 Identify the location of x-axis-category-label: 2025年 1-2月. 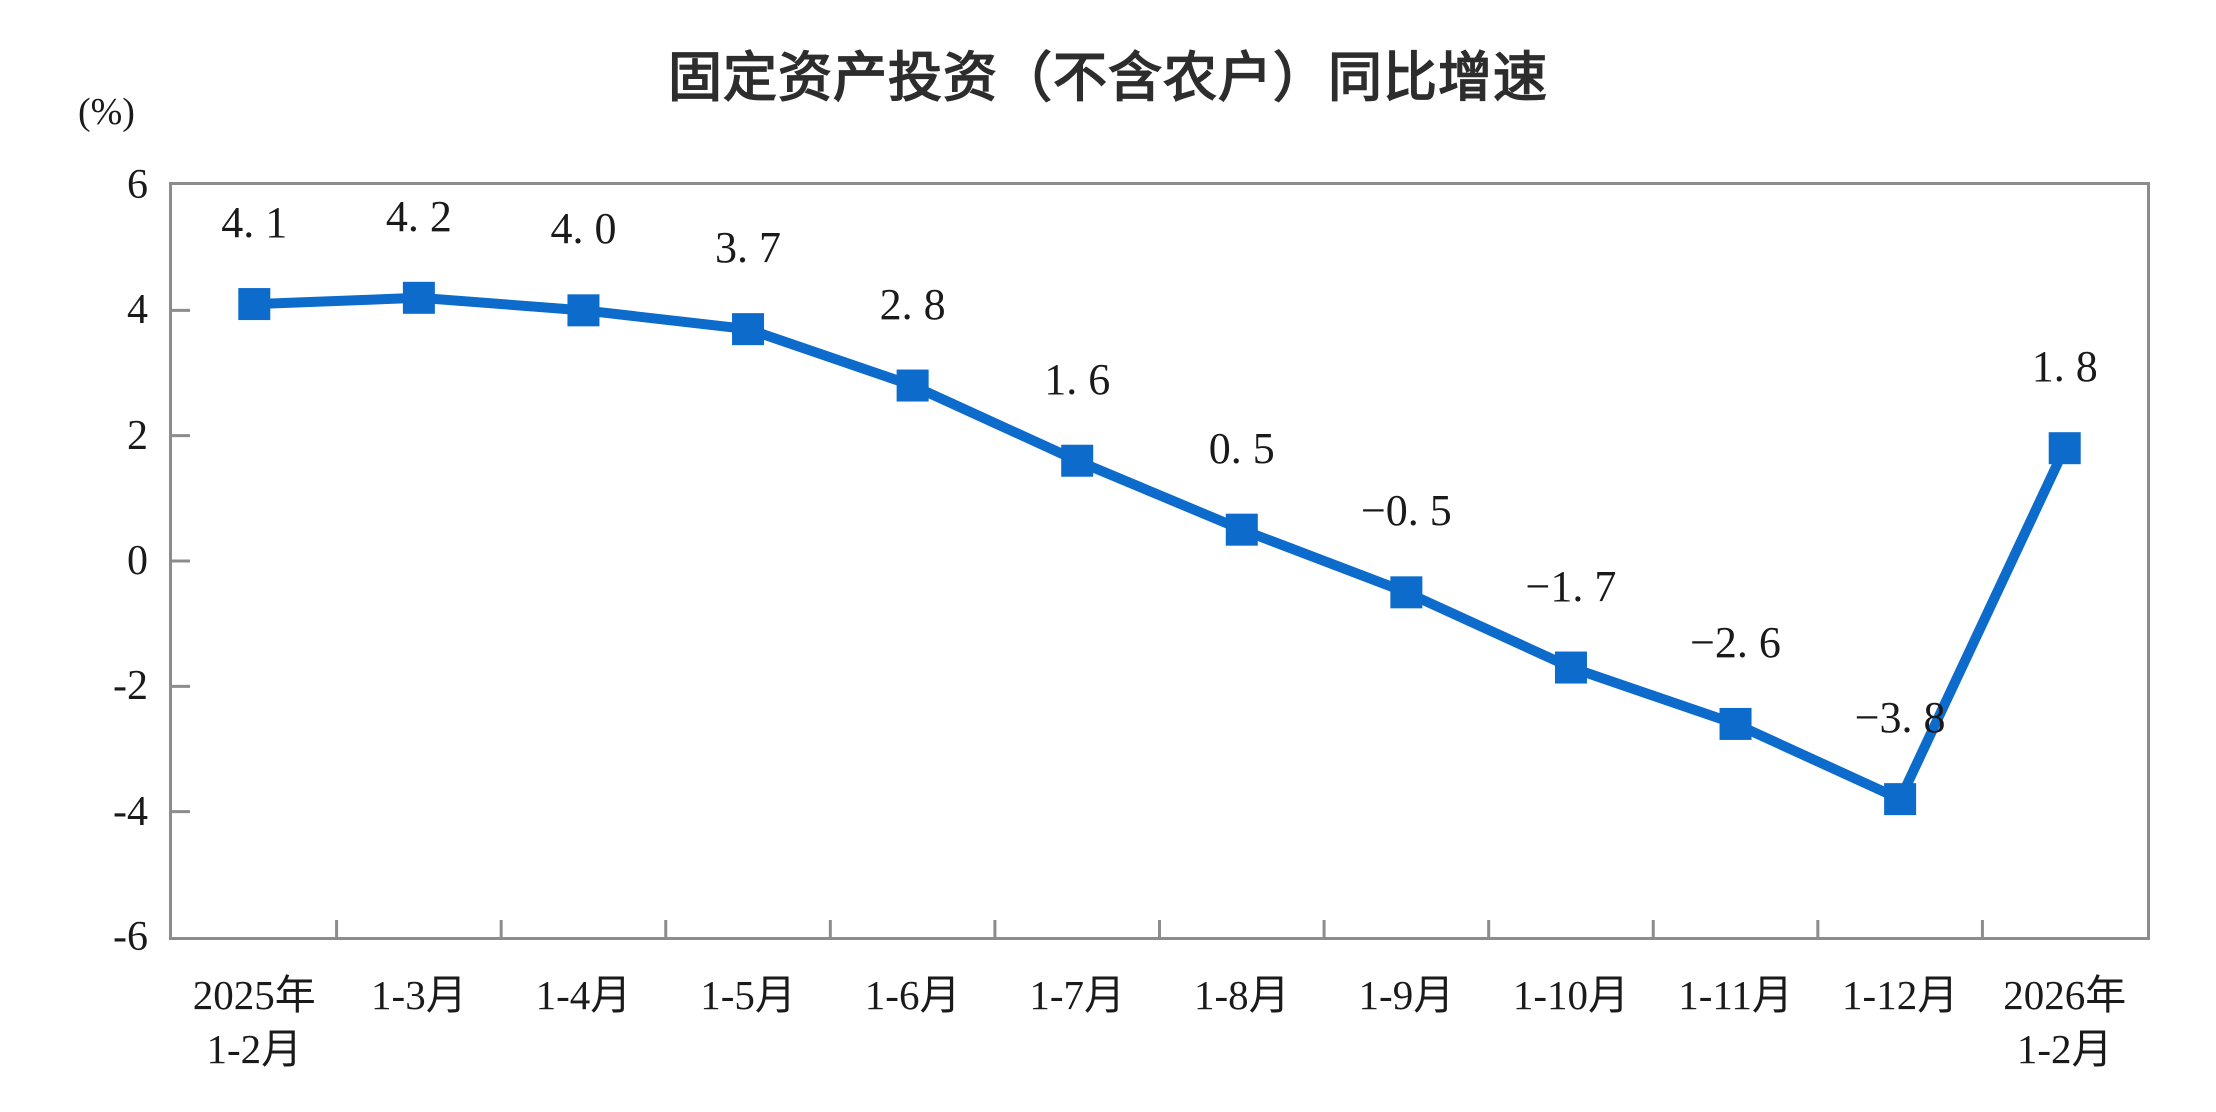
(254, 1022).